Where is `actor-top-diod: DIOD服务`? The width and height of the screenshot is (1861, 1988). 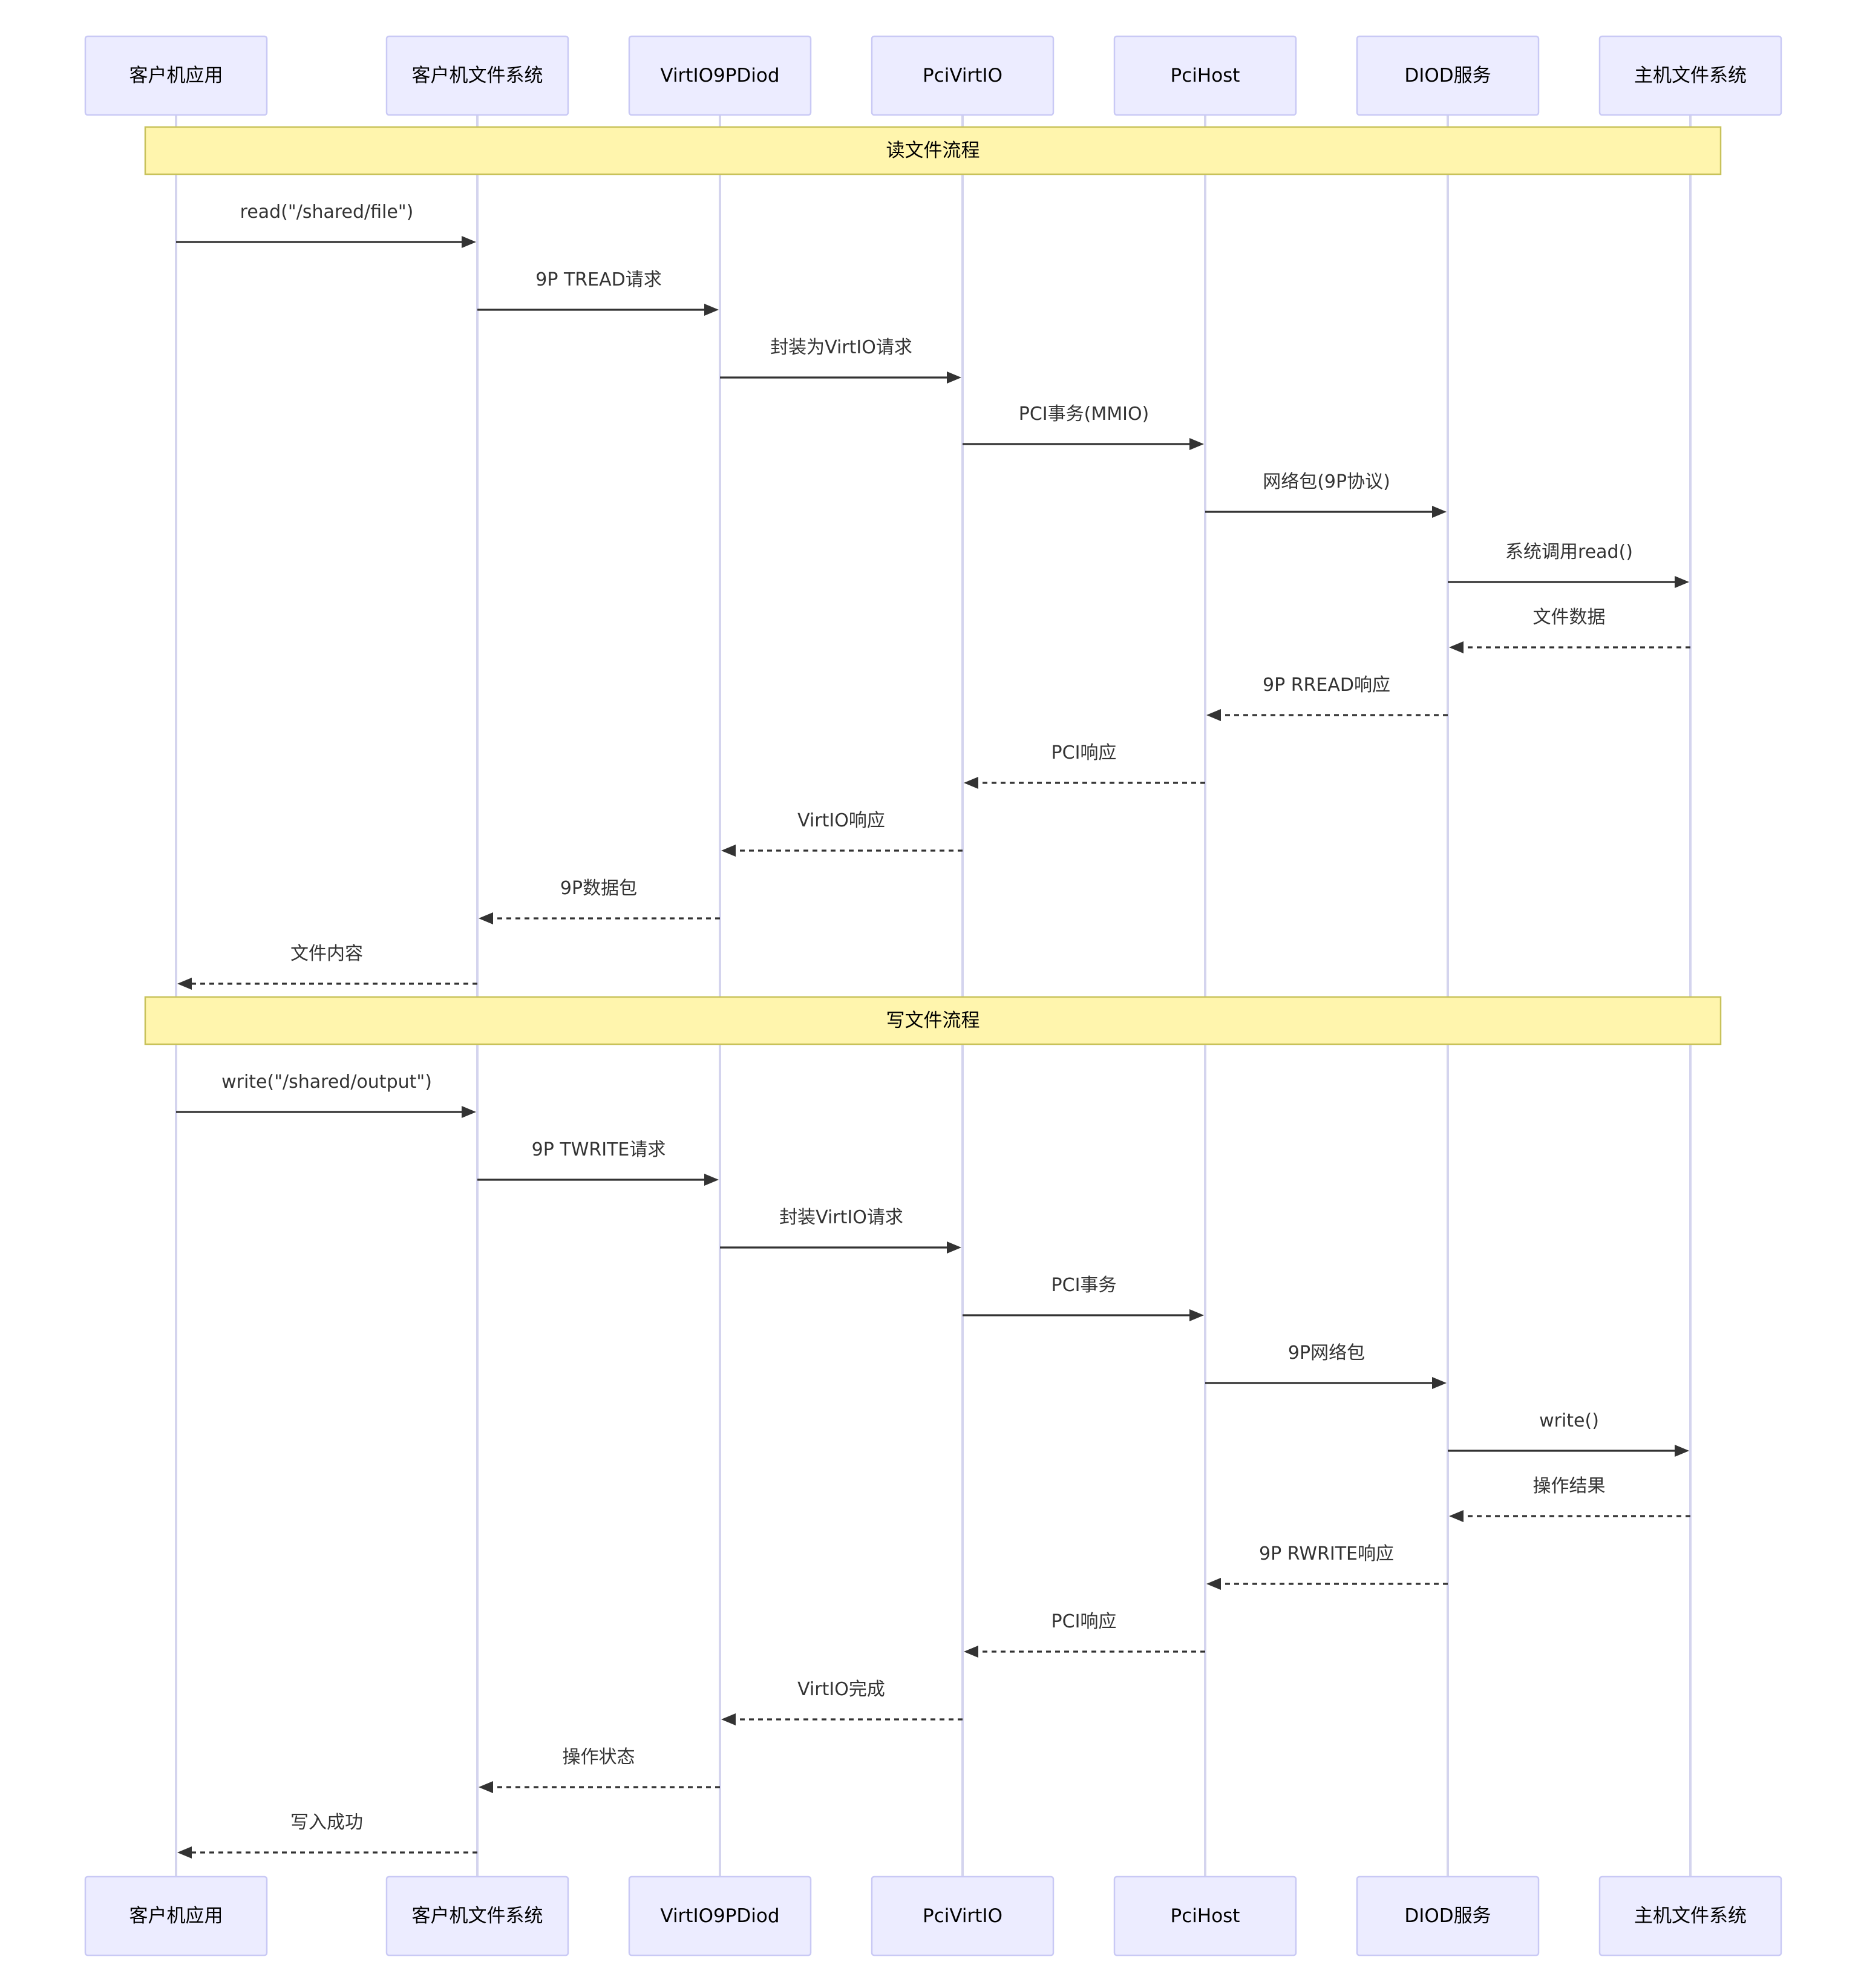
actor-top-diod: DIOD服务 is located at coordinates (1448, 75).